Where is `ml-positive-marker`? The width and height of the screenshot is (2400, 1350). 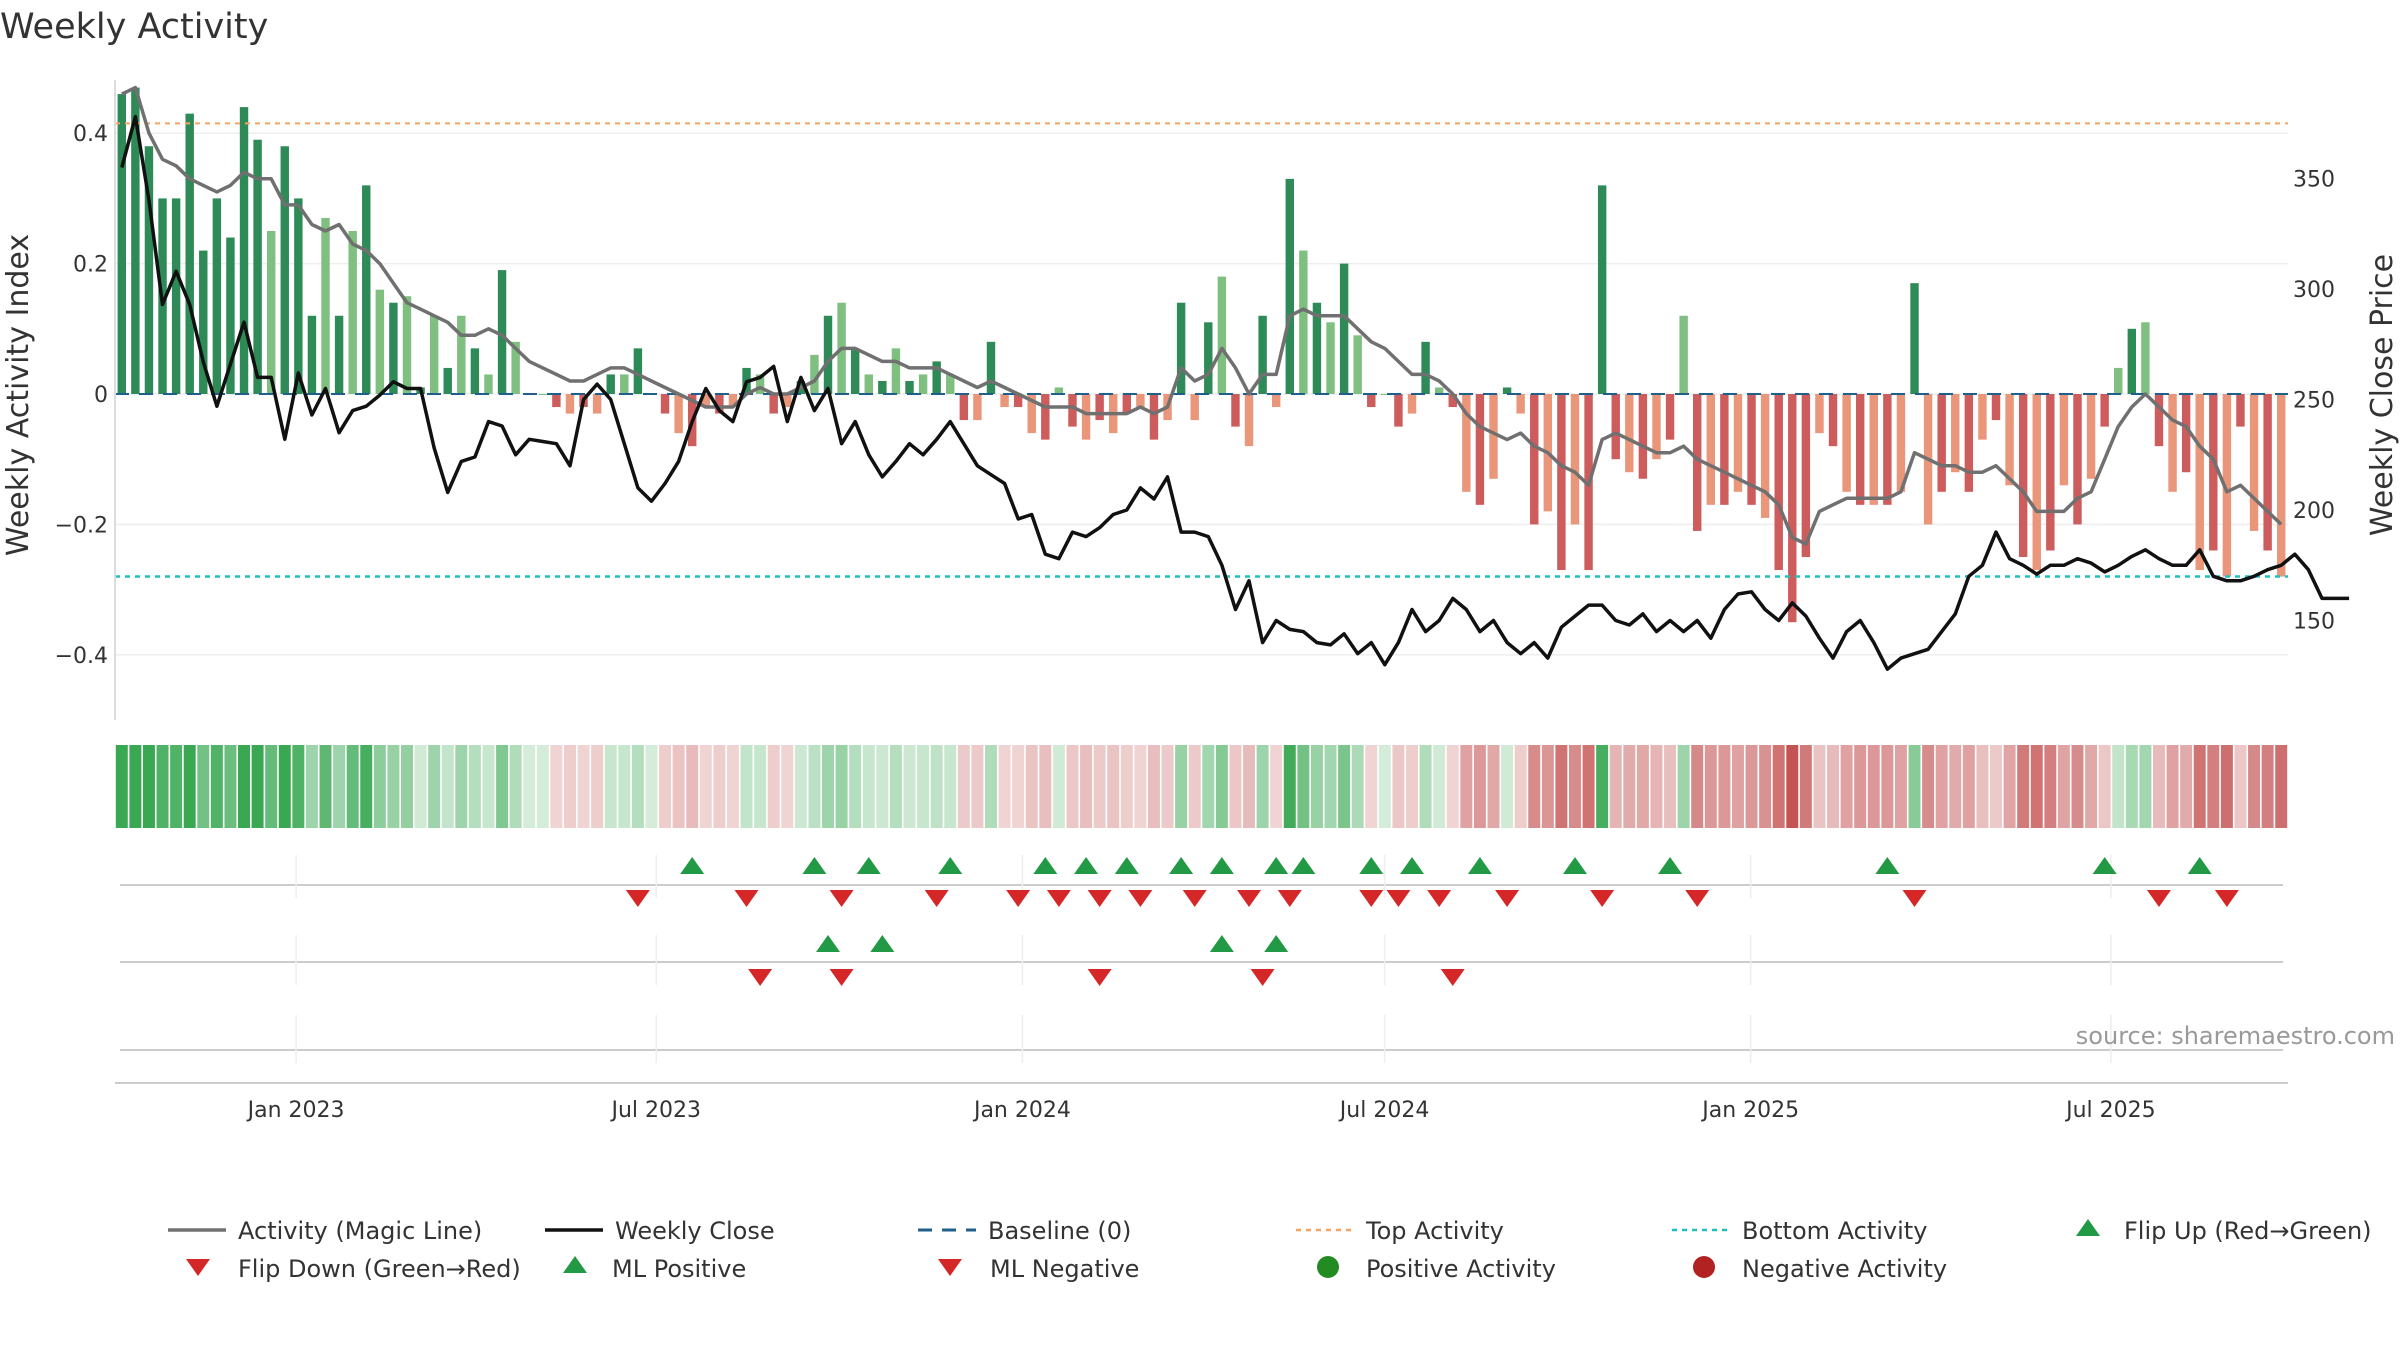
ml-positive-marker is located at coordinates (1276, 943).